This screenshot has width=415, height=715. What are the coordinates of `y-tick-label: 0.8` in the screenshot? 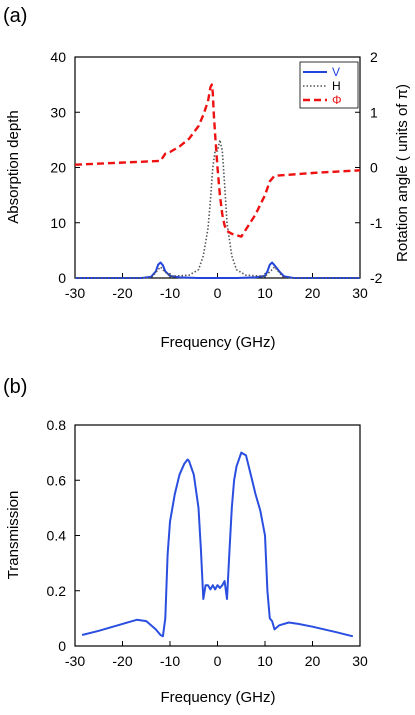 It's located at (57, 425).